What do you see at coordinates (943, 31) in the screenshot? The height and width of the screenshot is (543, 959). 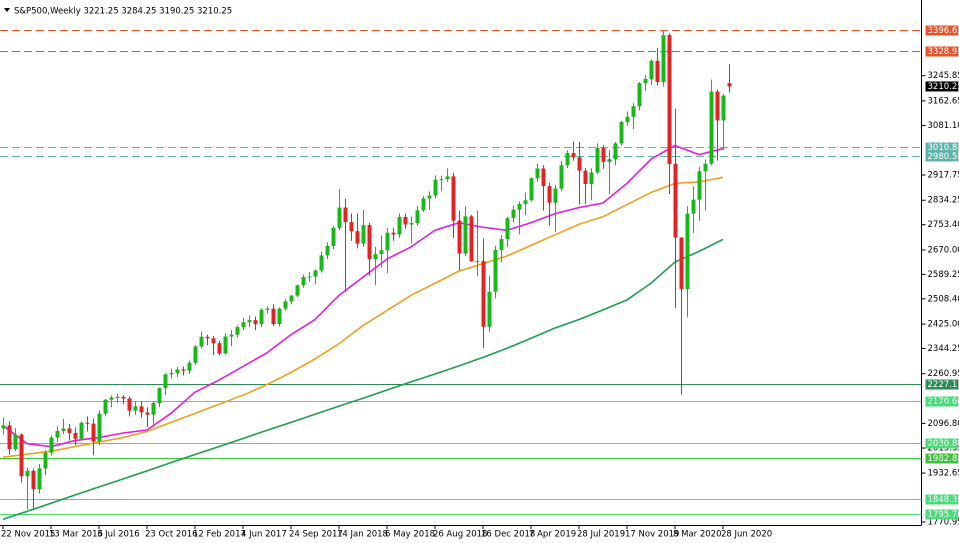 I see `level-label: 3396.62` at bounding box center [943, 31].